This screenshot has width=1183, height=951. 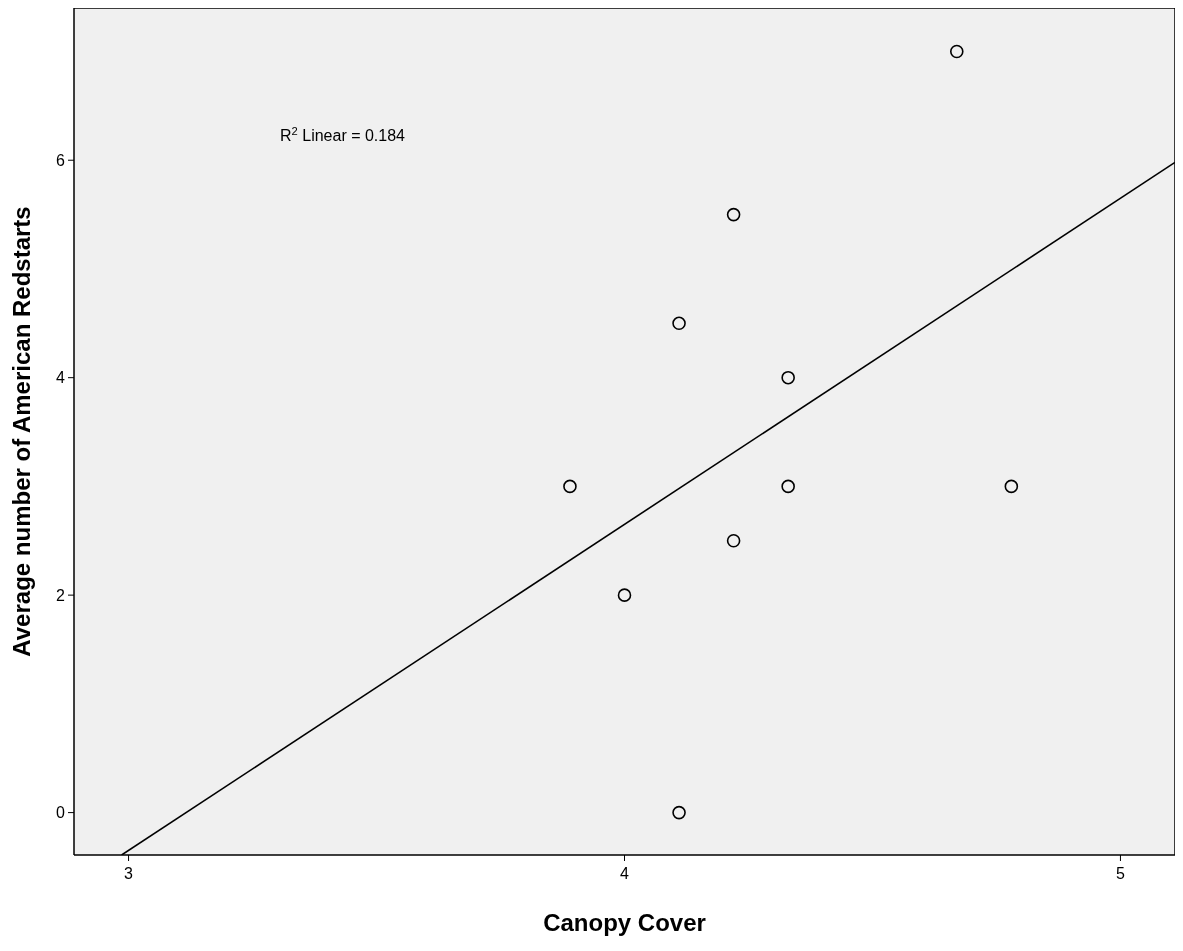 What do you see at coordinates (61, 378) in the screenshot?
I see `y-tick-label: 4` at bounding box center [61, 378].